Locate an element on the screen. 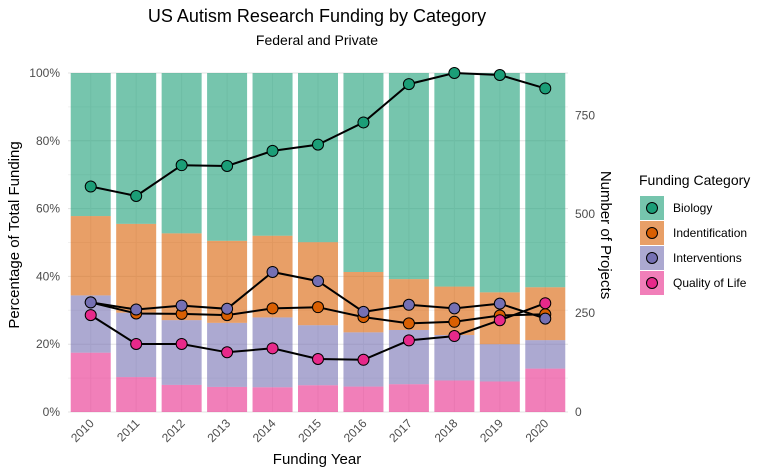  legend-label: Biology is located at coordinates (692, 208).